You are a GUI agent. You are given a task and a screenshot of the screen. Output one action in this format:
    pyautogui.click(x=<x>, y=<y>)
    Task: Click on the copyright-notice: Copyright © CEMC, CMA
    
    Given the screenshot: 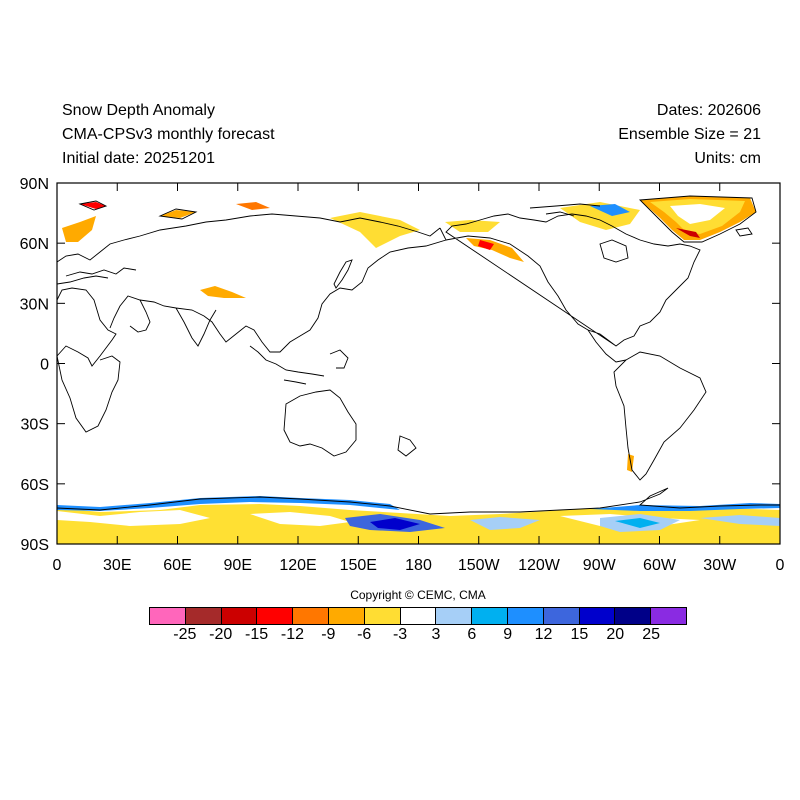 What is the action you would take?
    pyautogui.click(x=418, y=595)
    